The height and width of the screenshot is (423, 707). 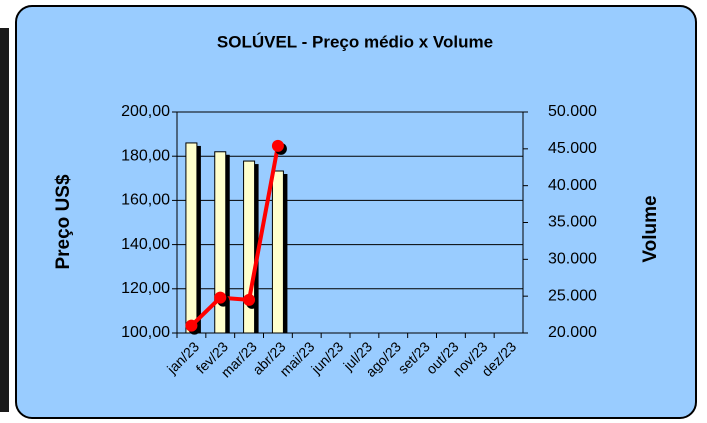 I want to click on y-tick-label: 120,00, so click(x=145, y=288).